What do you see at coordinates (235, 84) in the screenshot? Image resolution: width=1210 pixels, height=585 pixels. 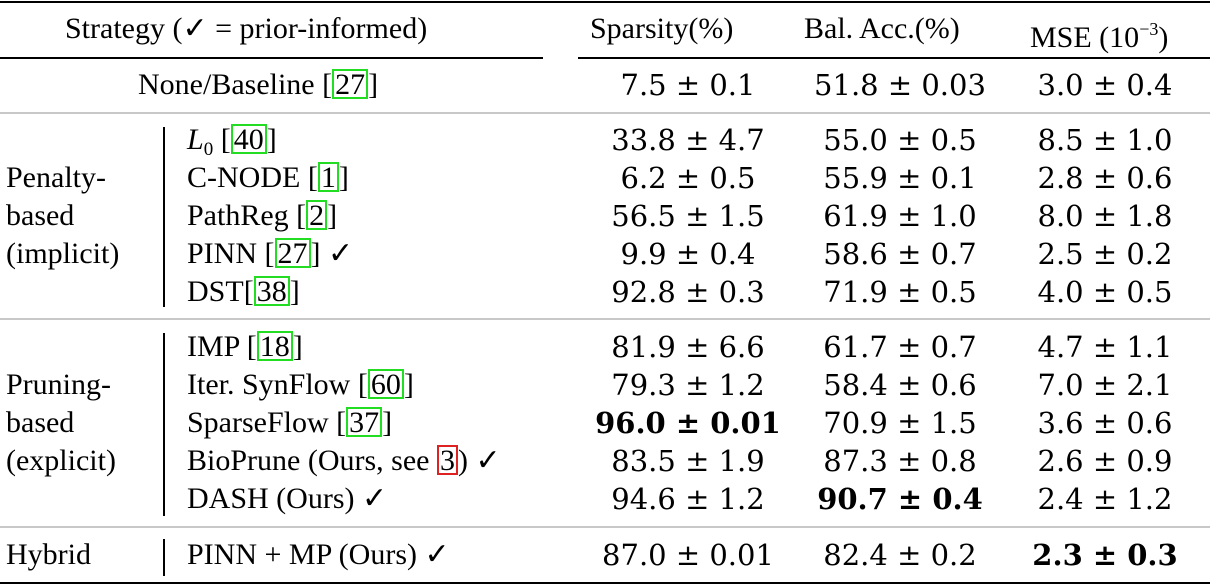 I see `baseline-method: None/Baseline [` at bounding box center [235, 84].